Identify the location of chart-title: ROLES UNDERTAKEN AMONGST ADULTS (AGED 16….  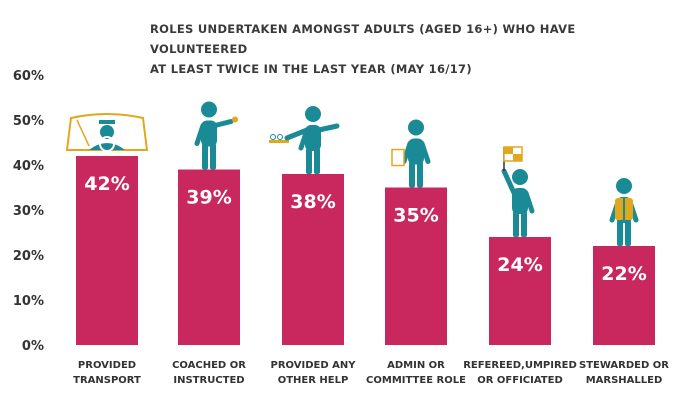
(410, 49).